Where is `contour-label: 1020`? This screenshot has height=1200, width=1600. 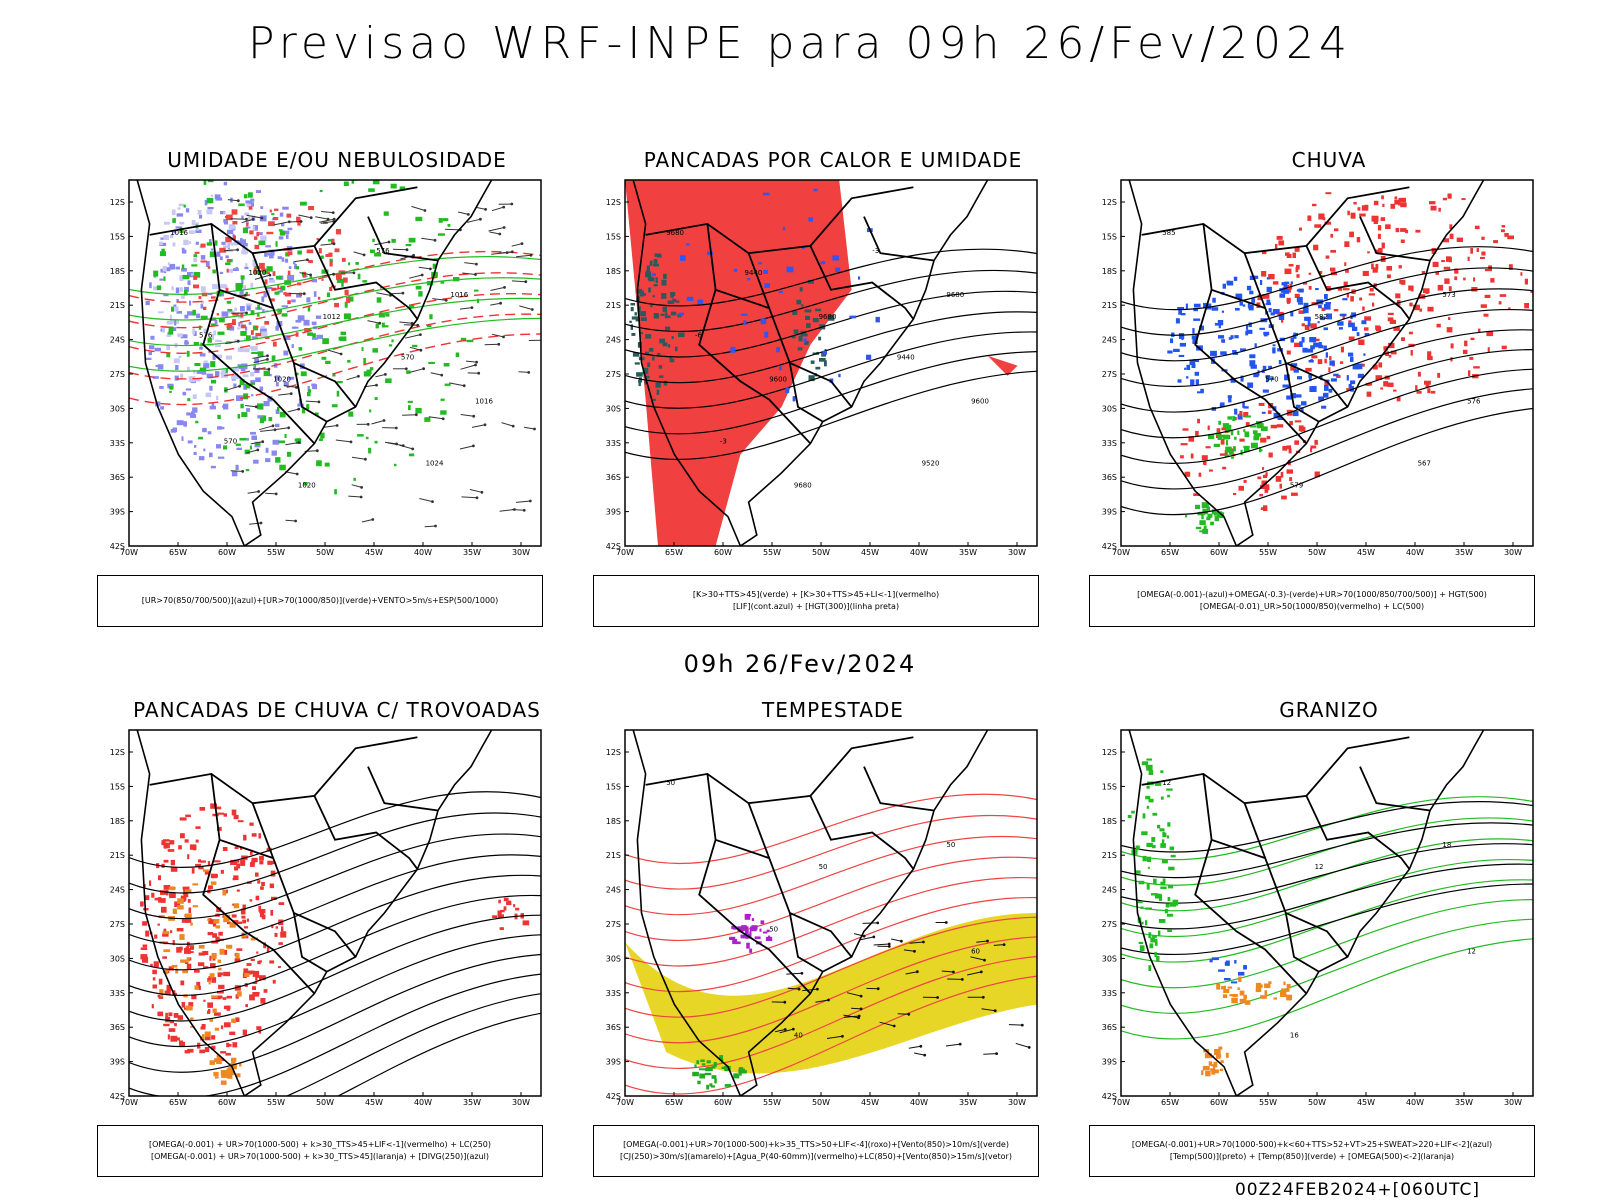 contour-label: 1020 is located at coordinates (258, 273).